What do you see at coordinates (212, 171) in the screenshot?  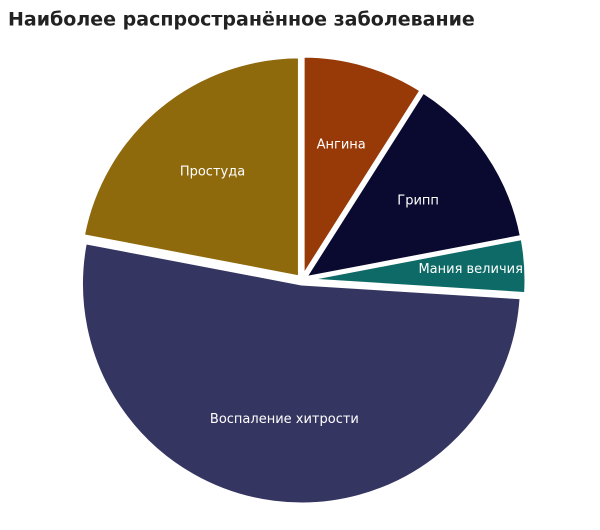 I see `slice-label: Простуда` at bounding box center [212, 171].